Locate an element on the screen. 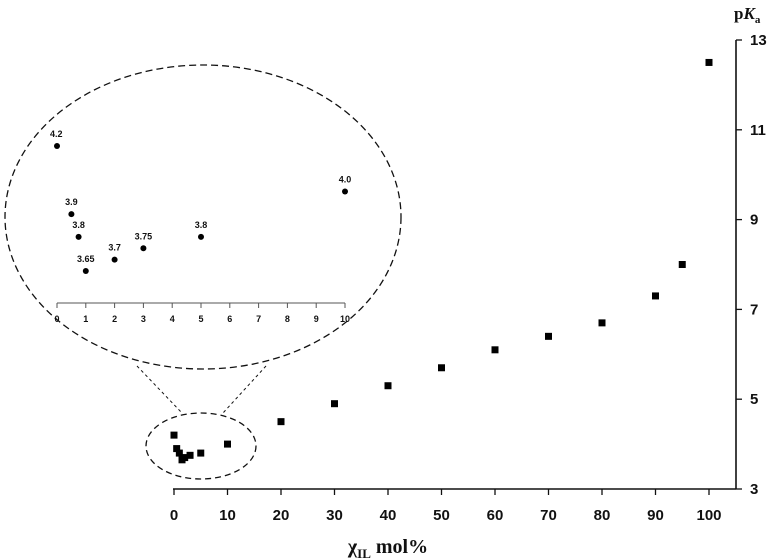 This screenshot has width=774, height=560. inset-data-label: 3.75 is located at coordinates (144, 236).